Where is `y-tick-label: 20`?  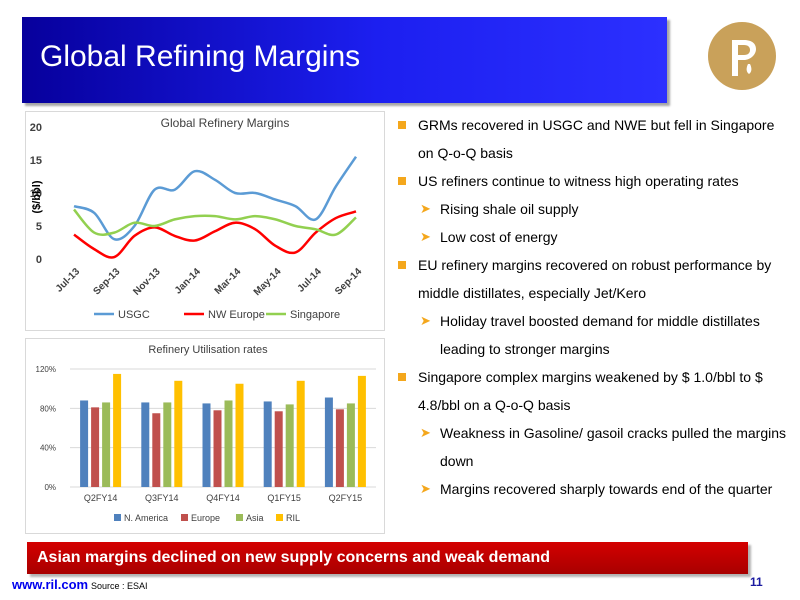 y-tick-label: 20 is located at coordinates (36, 128).